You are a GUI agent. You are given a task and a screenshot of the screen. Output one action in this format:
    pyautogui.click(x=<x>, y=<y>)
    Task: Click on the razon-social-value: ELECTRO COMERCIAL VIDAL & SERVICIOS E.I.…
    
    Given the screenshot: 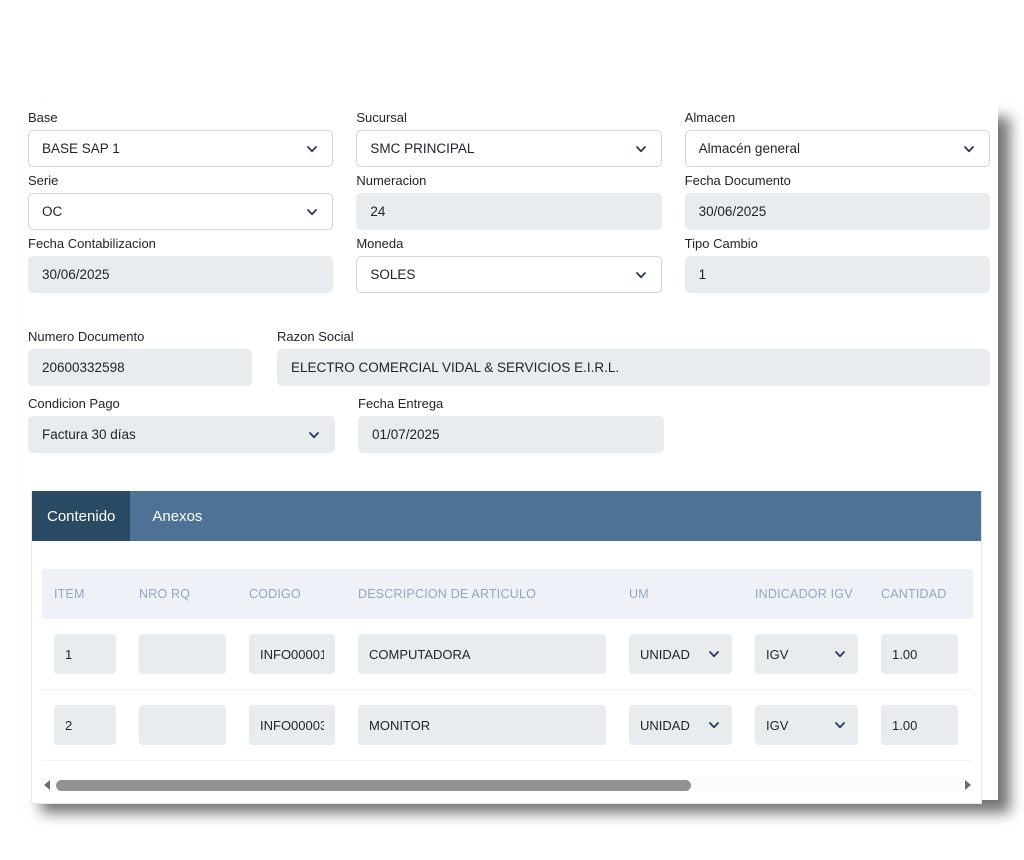 What is the action you would take?
    pyautogui.click(x=455, y=367)
    